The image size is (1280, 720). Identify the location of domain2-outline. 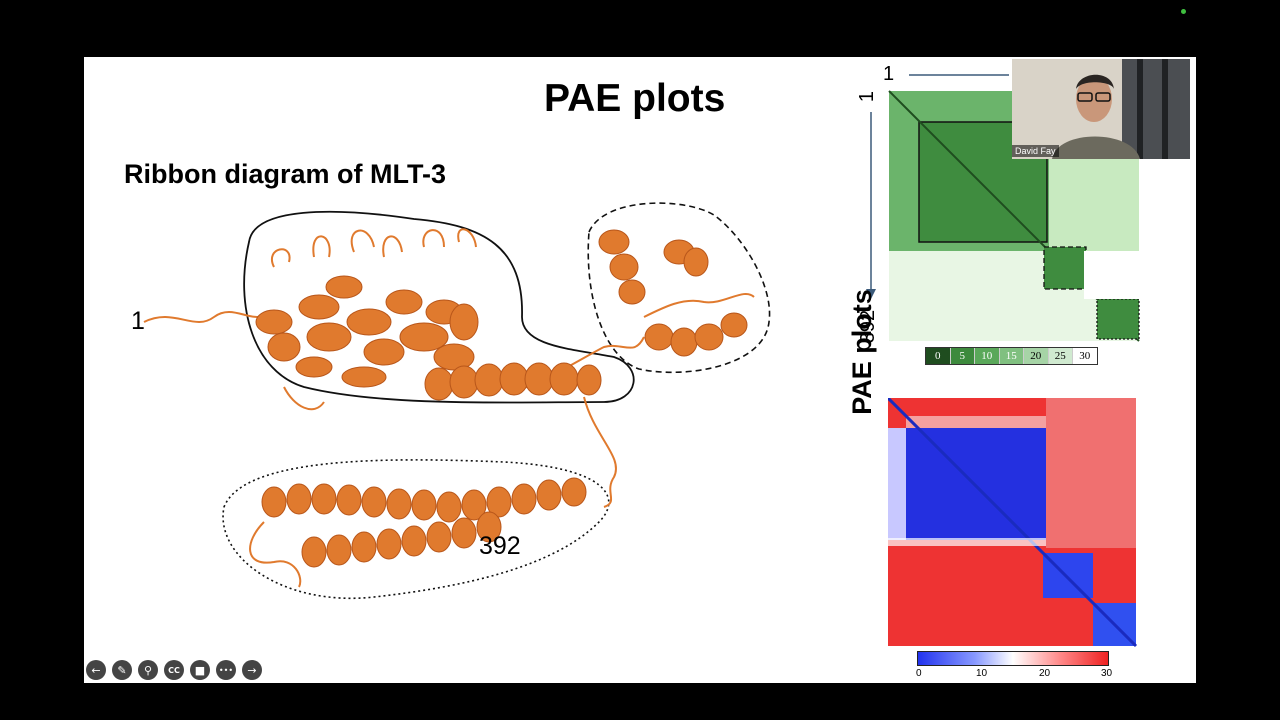
(679, 288).